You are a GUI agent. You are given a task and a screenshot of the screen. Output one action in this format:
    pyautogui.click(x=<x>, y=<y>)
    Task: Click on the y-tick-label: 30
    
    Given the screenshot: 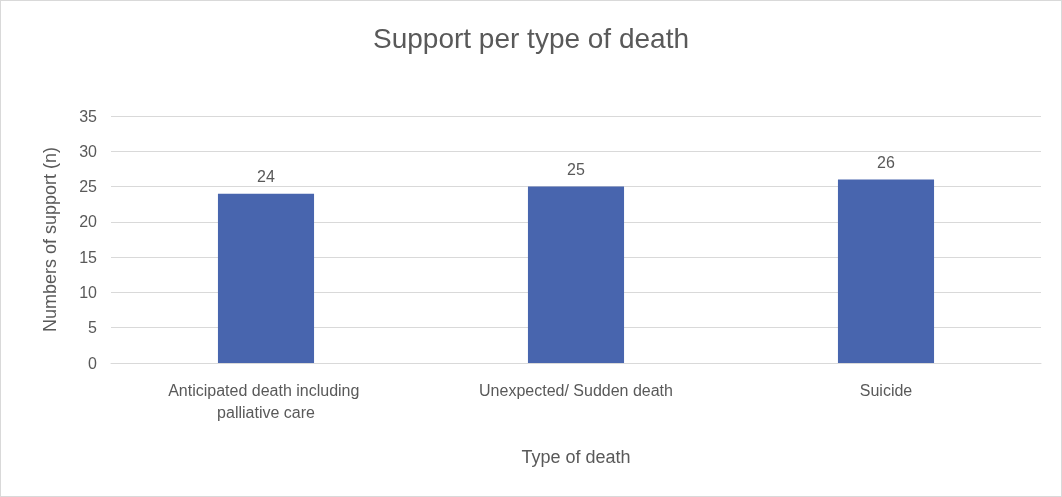 What is the action you would take?
    pyautogui.click(x=88, y=151)
    